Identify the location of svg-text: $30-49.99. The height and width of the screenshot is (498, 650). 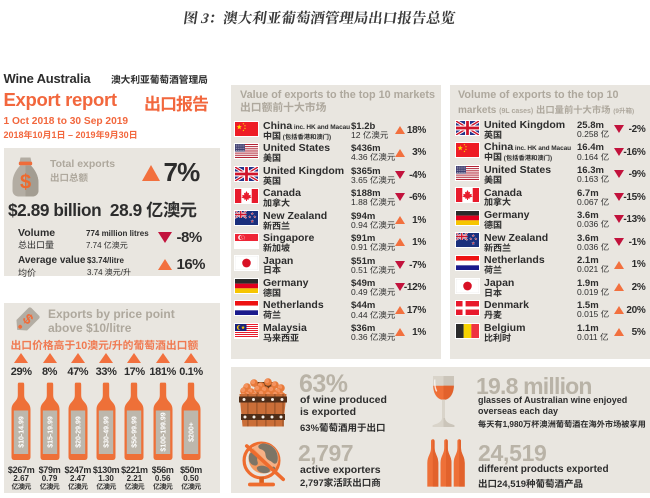
(106, 432).